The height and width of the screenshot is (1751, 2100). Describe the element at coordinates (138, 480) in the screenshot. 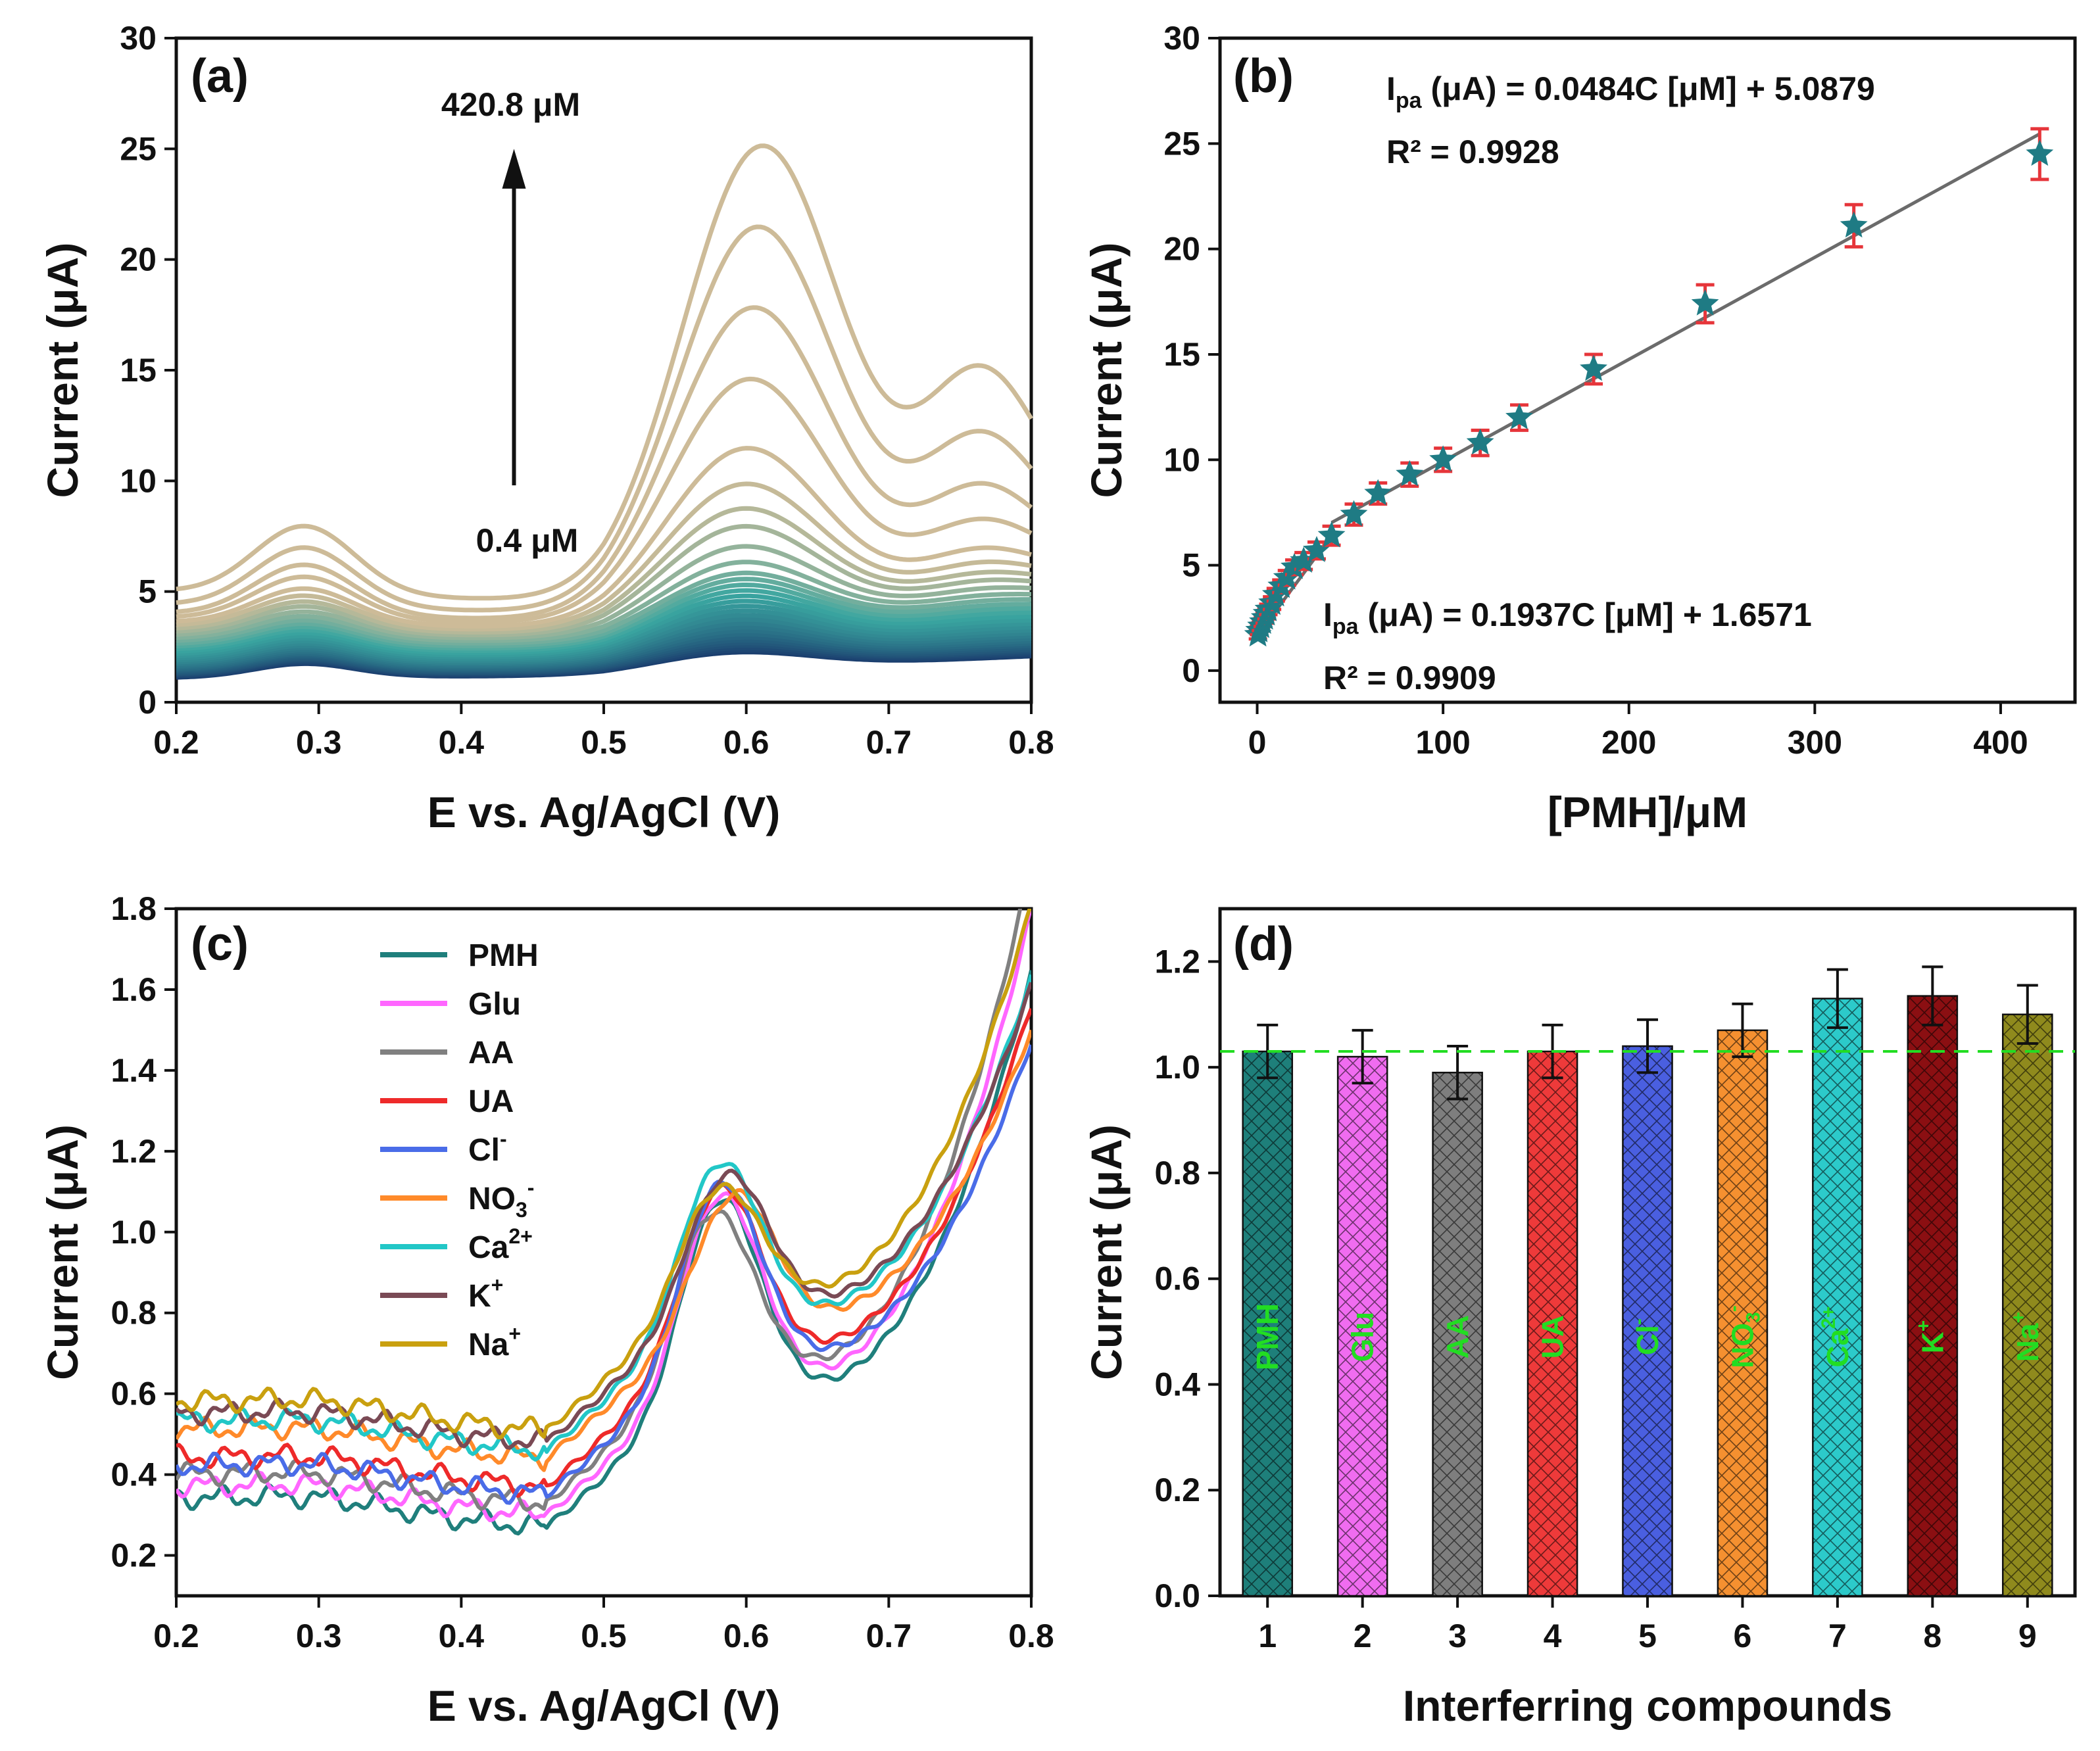

I see `panel-a-y-tick-label: 10` at that location.